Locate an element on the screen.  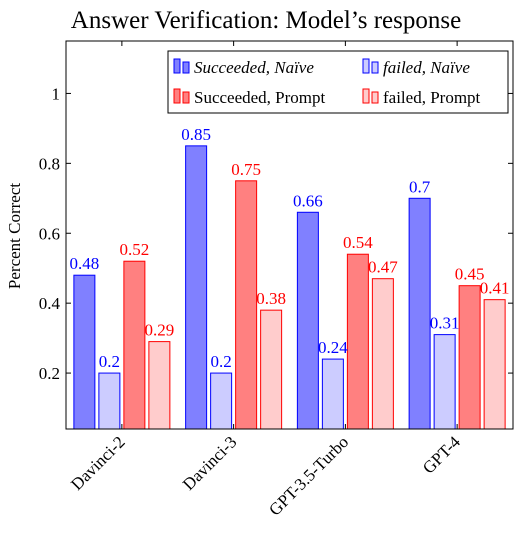
data-label-succeeded-na-ve-davinci-2: 0.48 is located at coordinates (85, 263).